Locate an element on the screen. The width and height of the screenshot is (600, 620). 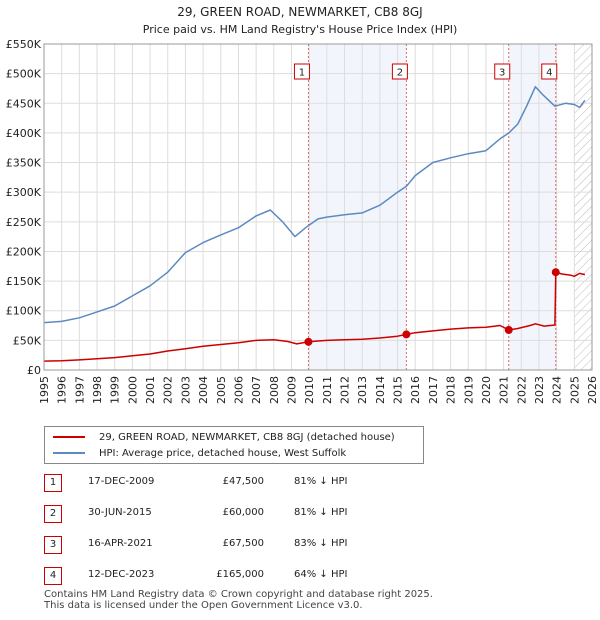
x-tick-label: 2000 is located at coordinates (132, 390).